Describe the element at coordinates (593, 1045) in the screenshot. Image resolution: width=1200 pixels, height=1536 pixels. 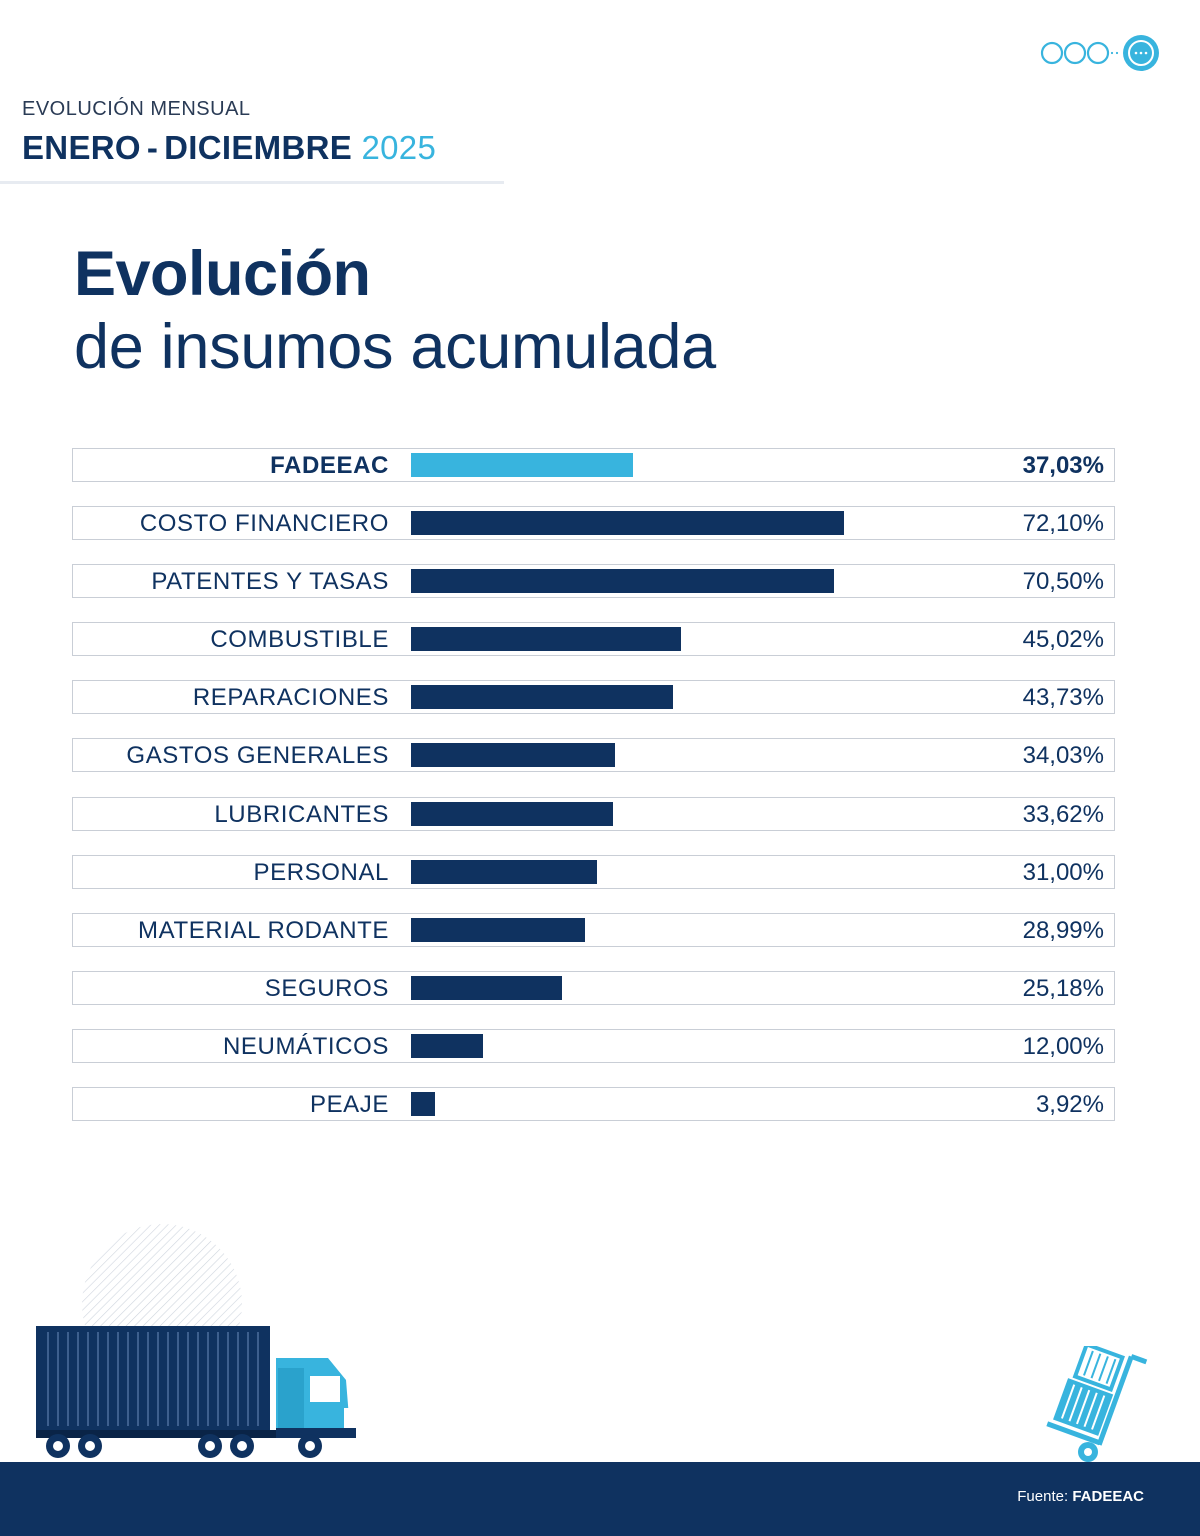
I see `bar-row: NEUMÁTICOS 12,00%` at that location.